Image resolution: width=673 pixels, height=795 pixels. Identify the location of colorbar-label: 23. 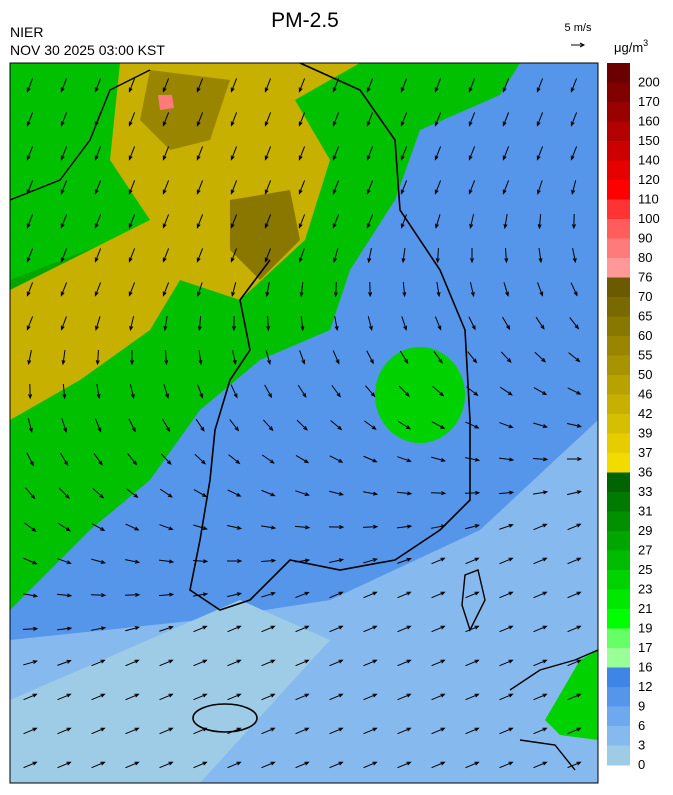
(645, 589).